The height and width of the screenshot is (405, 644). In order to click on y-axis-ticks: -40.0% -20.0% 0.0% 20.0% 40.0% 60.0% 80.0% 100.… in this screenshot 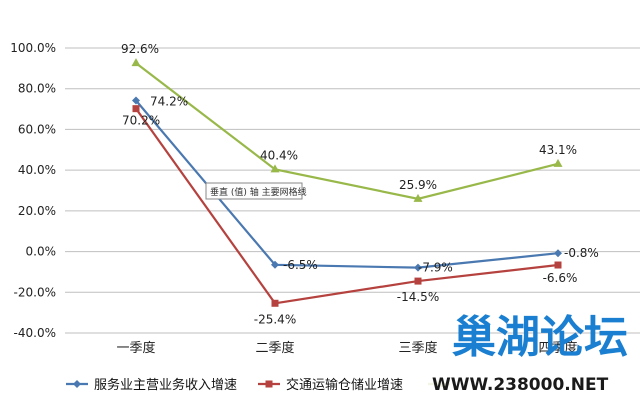, I will do `click(33, 190)`.